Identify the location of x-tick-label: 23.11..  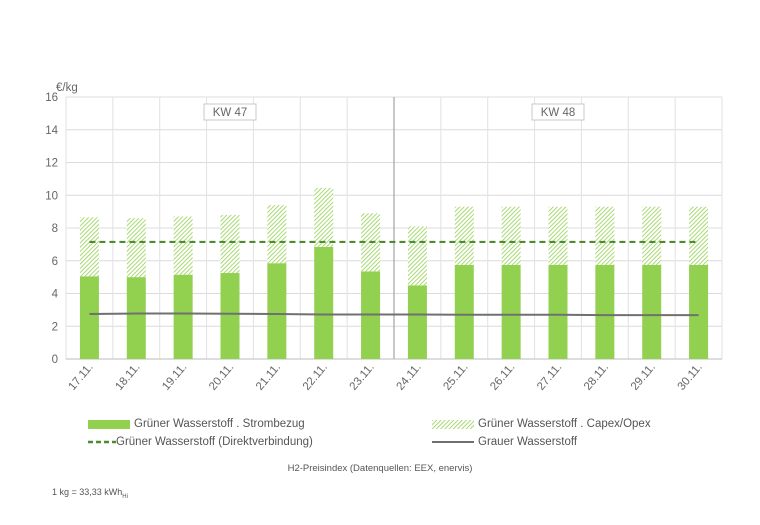
(362, 377).